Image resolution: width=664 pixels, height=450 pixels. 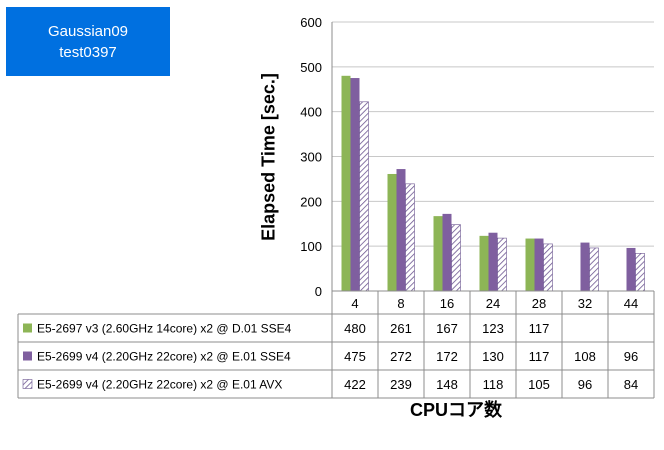 I want to click on chart-title-box: Gaussian09 test0397, so click(x=88, y=41).